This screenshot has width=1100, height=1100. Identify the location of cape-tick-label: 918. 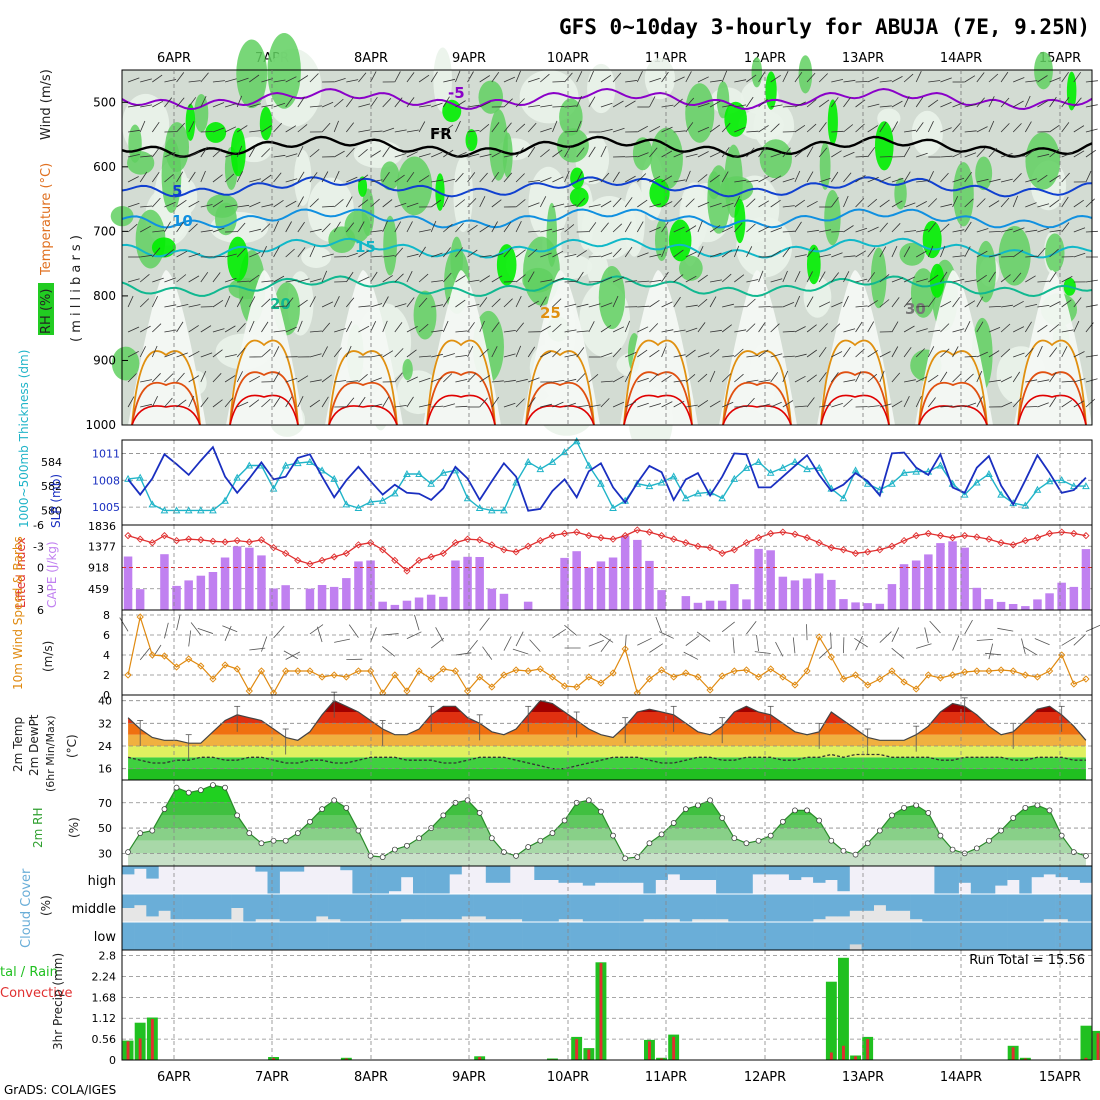
(98, 568).